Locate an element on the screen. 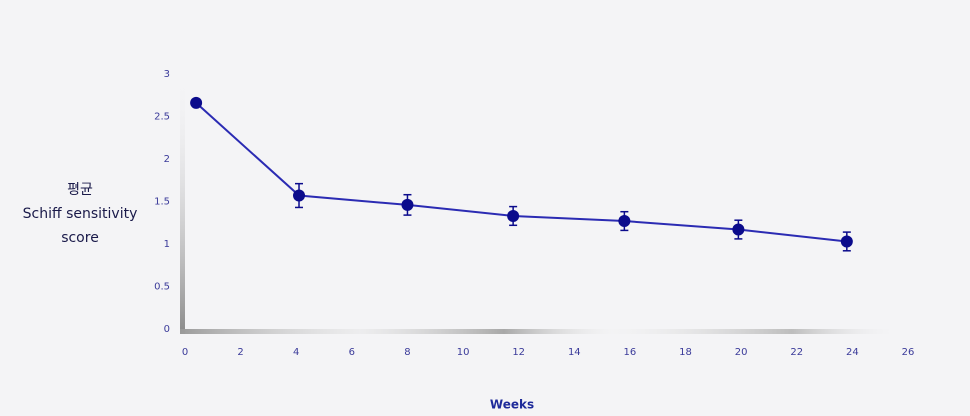 The width and height of the screenshot is (970, 416). y-tick-label: 2 is located at coordinates (167, 159).